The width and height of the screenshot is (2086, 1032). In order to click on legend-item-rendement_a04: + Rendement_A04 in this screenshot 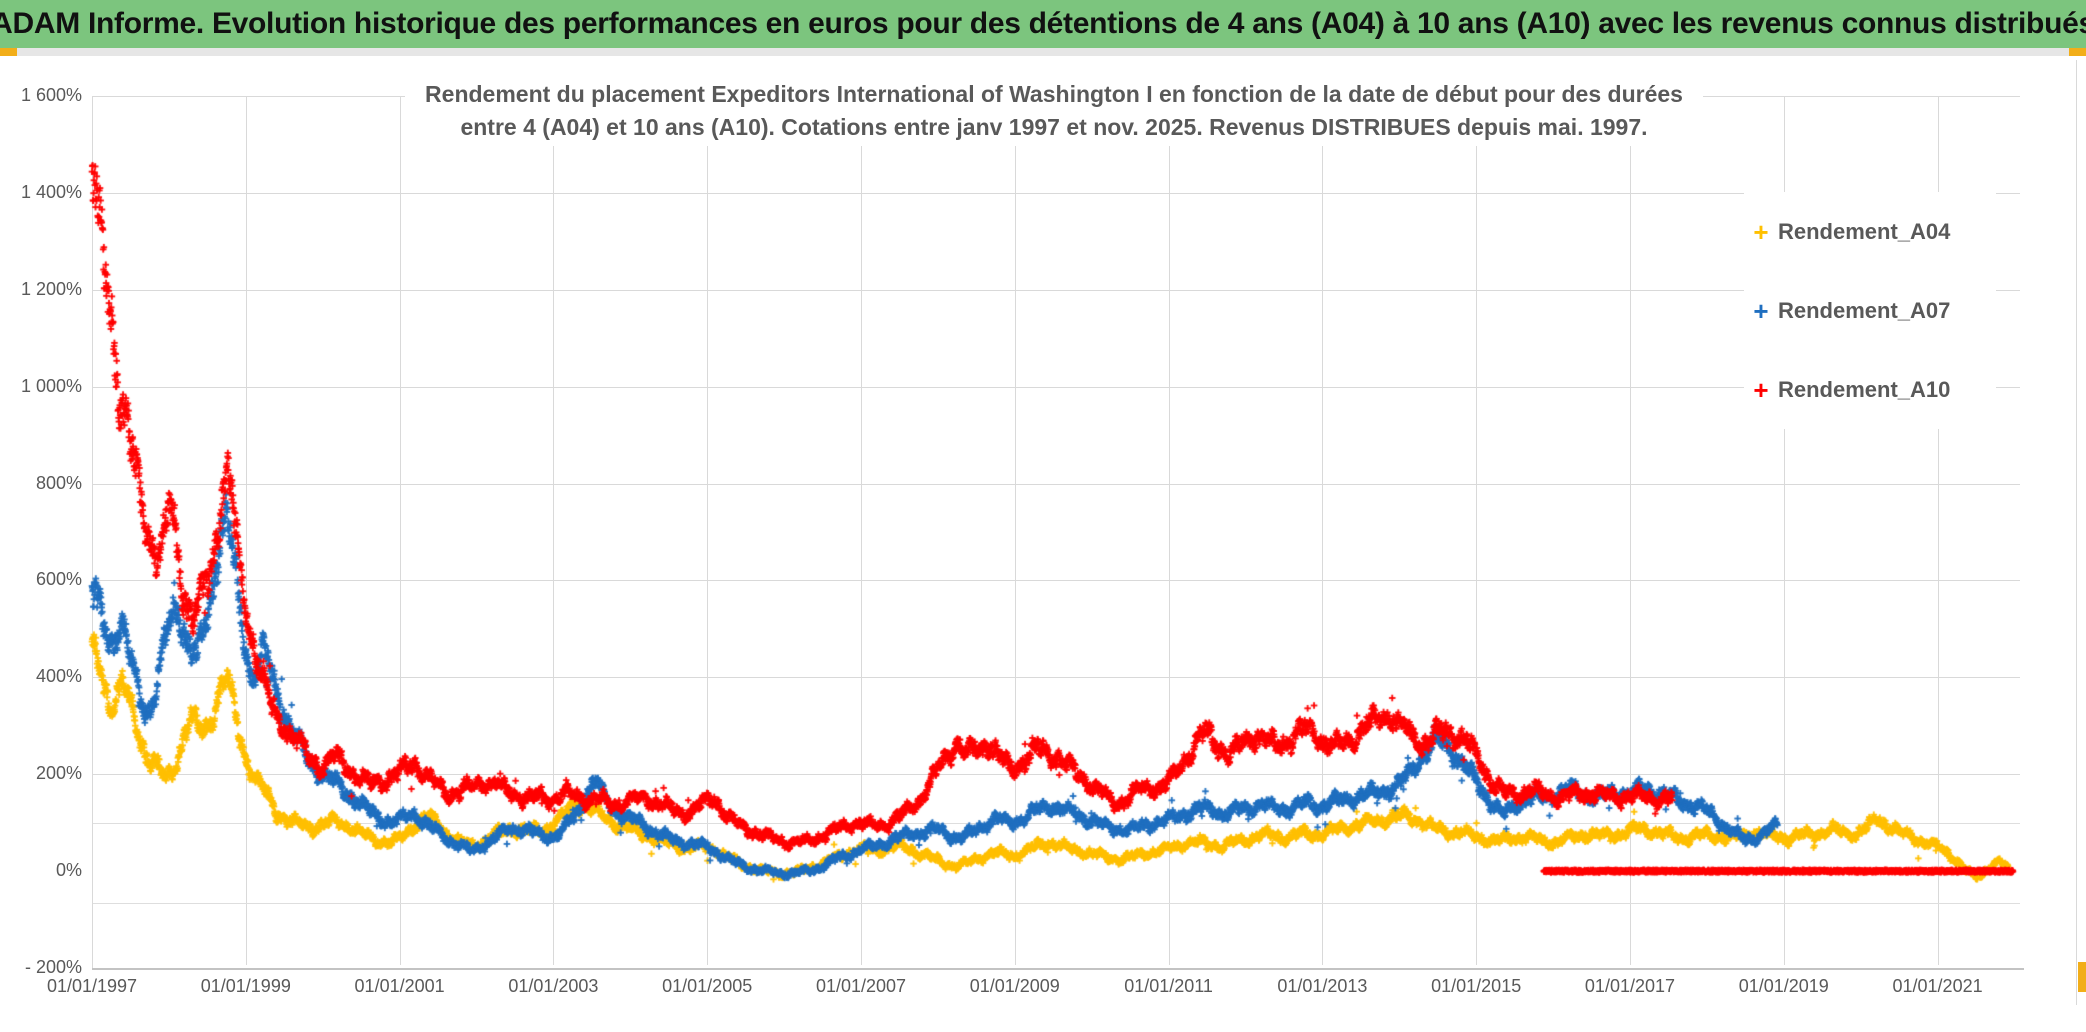, I will do `click(1870, 231)`.